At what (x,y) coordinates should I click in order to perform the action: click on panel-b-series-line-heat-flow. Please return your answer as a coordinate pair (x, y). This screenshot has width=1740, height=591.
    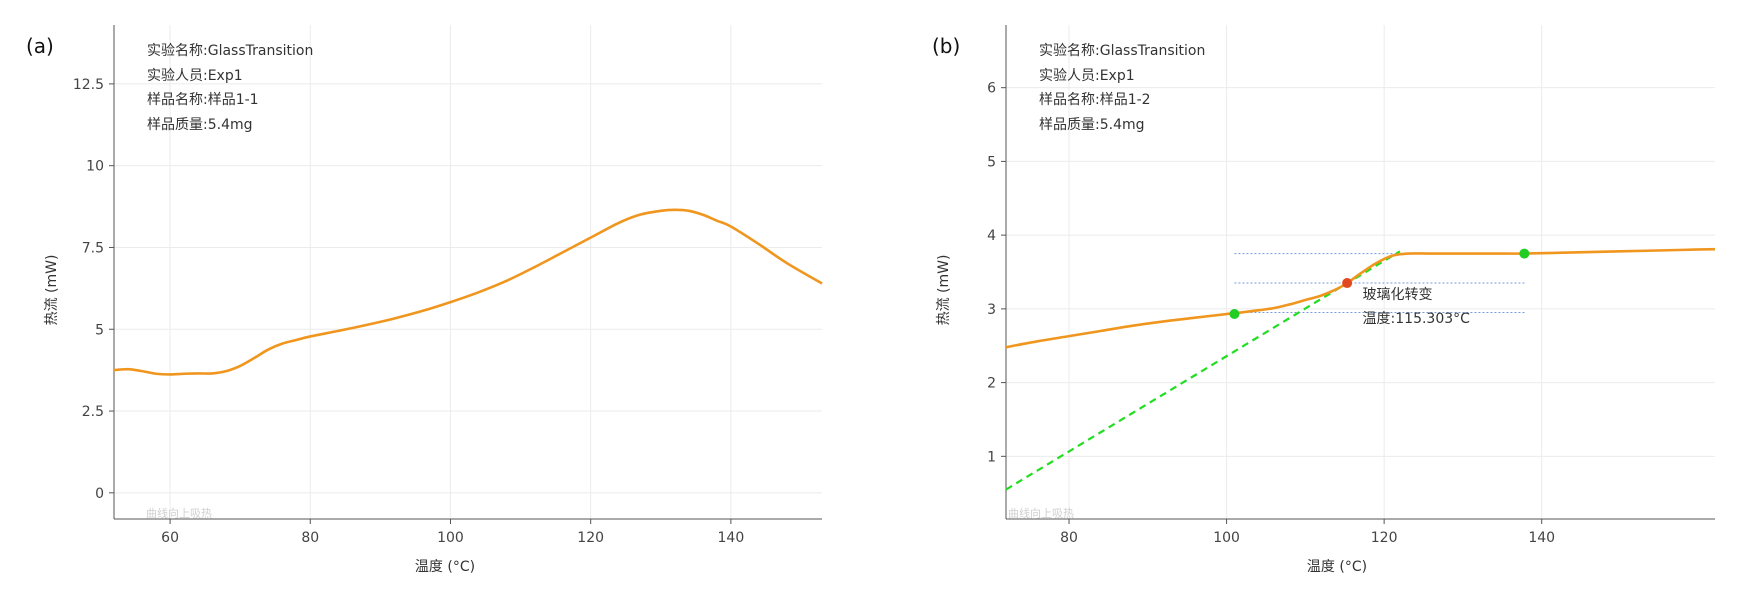
    Looking at the image, I should click on (1360, 298).